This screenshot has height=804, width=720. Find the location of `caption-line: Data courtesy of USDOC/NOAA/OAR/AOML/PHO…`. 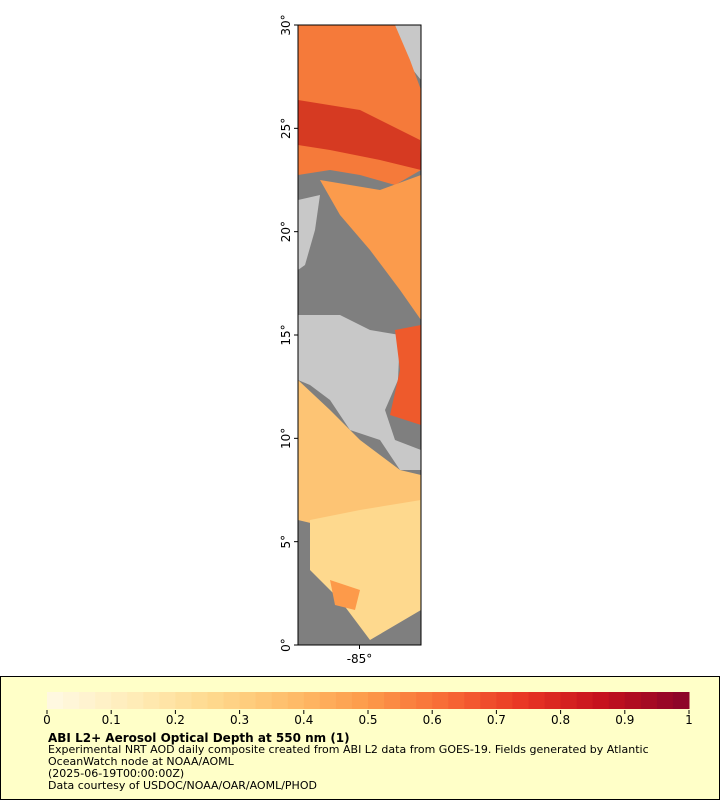

caption-line: Data courtesy of USDOC/NOAA/OAR/AOML/PHO… is located at coordinates (182, 785).